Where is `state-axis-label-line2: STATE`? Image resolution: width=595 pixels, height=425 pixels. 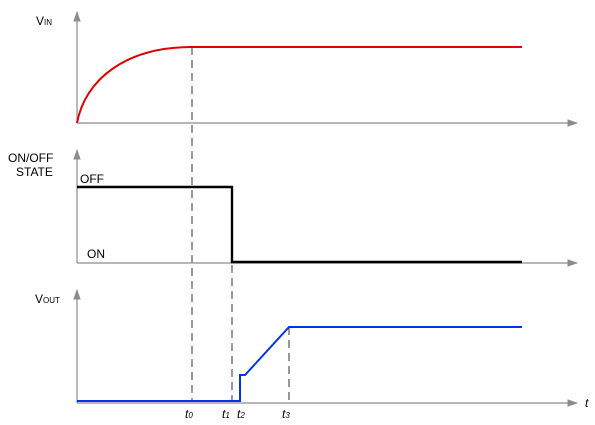
state-axis-label-line2: STATE is located at coordinates (34, 172).